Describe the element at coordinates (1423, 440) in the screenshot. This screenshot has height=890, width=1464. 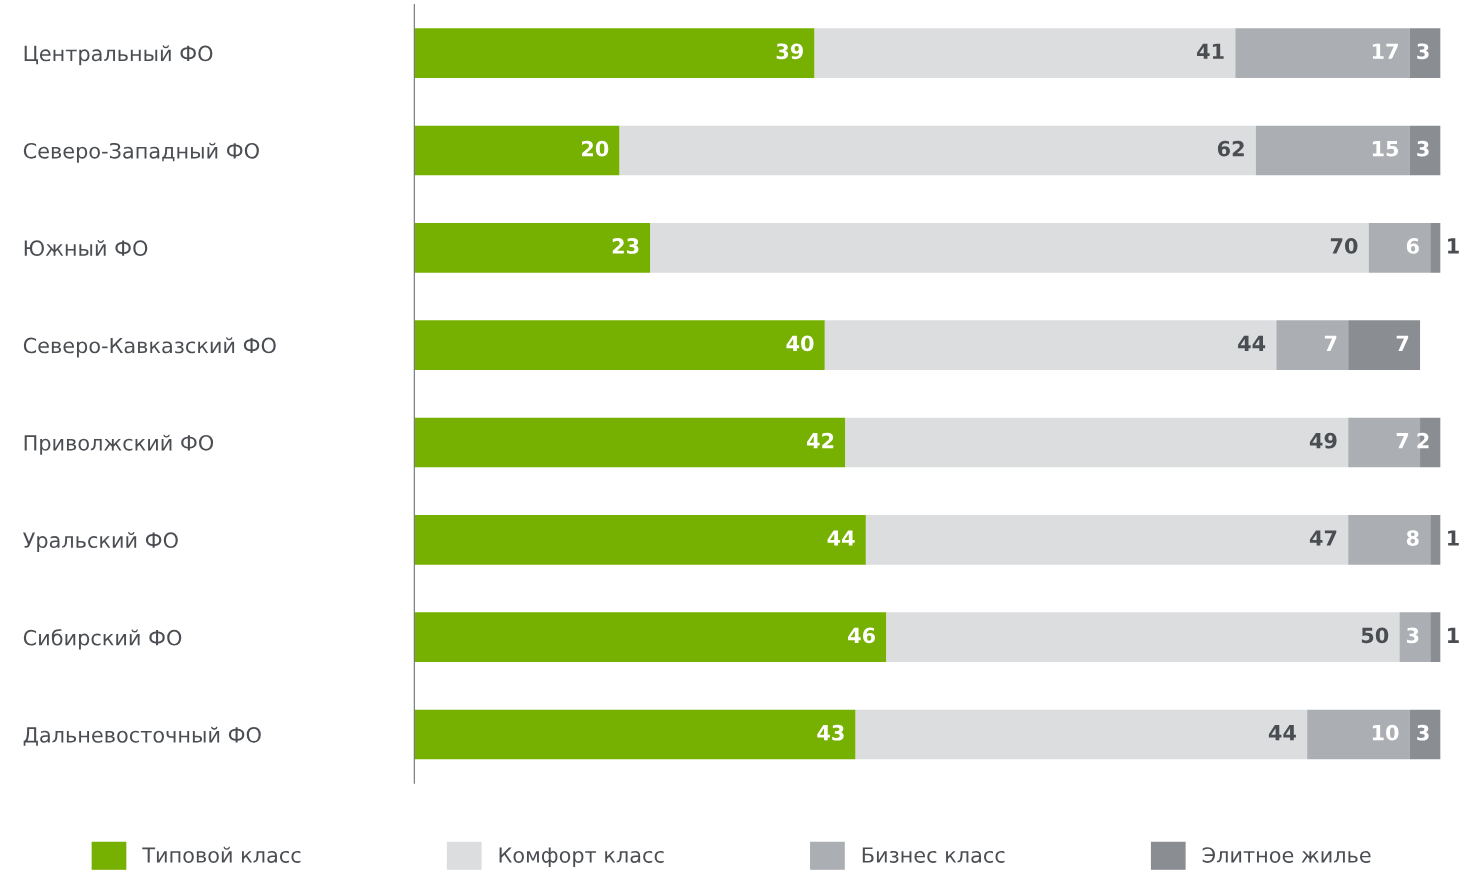
I see `data-label: 2` at that location.